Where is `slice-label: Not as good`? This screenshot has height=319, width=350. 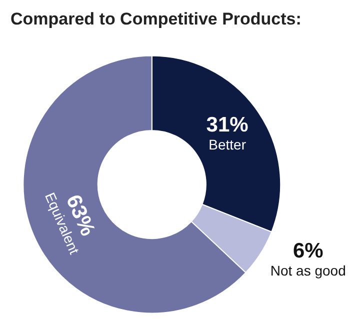 slice-label: Not as good is located at coordinates (308, 270).